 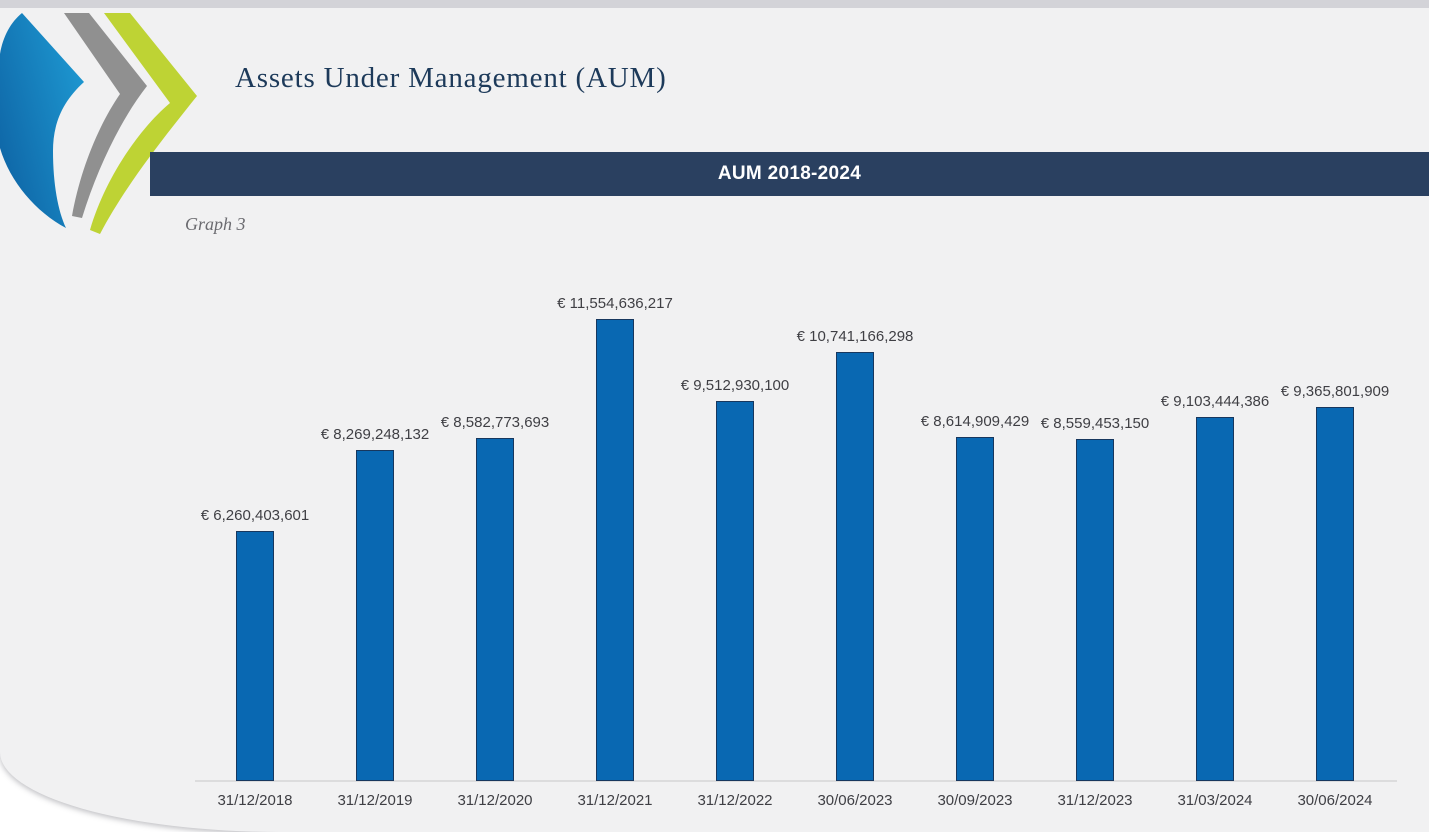 I want to click on x-axis-label: 30/06/2023, so click(x=855, y=800).